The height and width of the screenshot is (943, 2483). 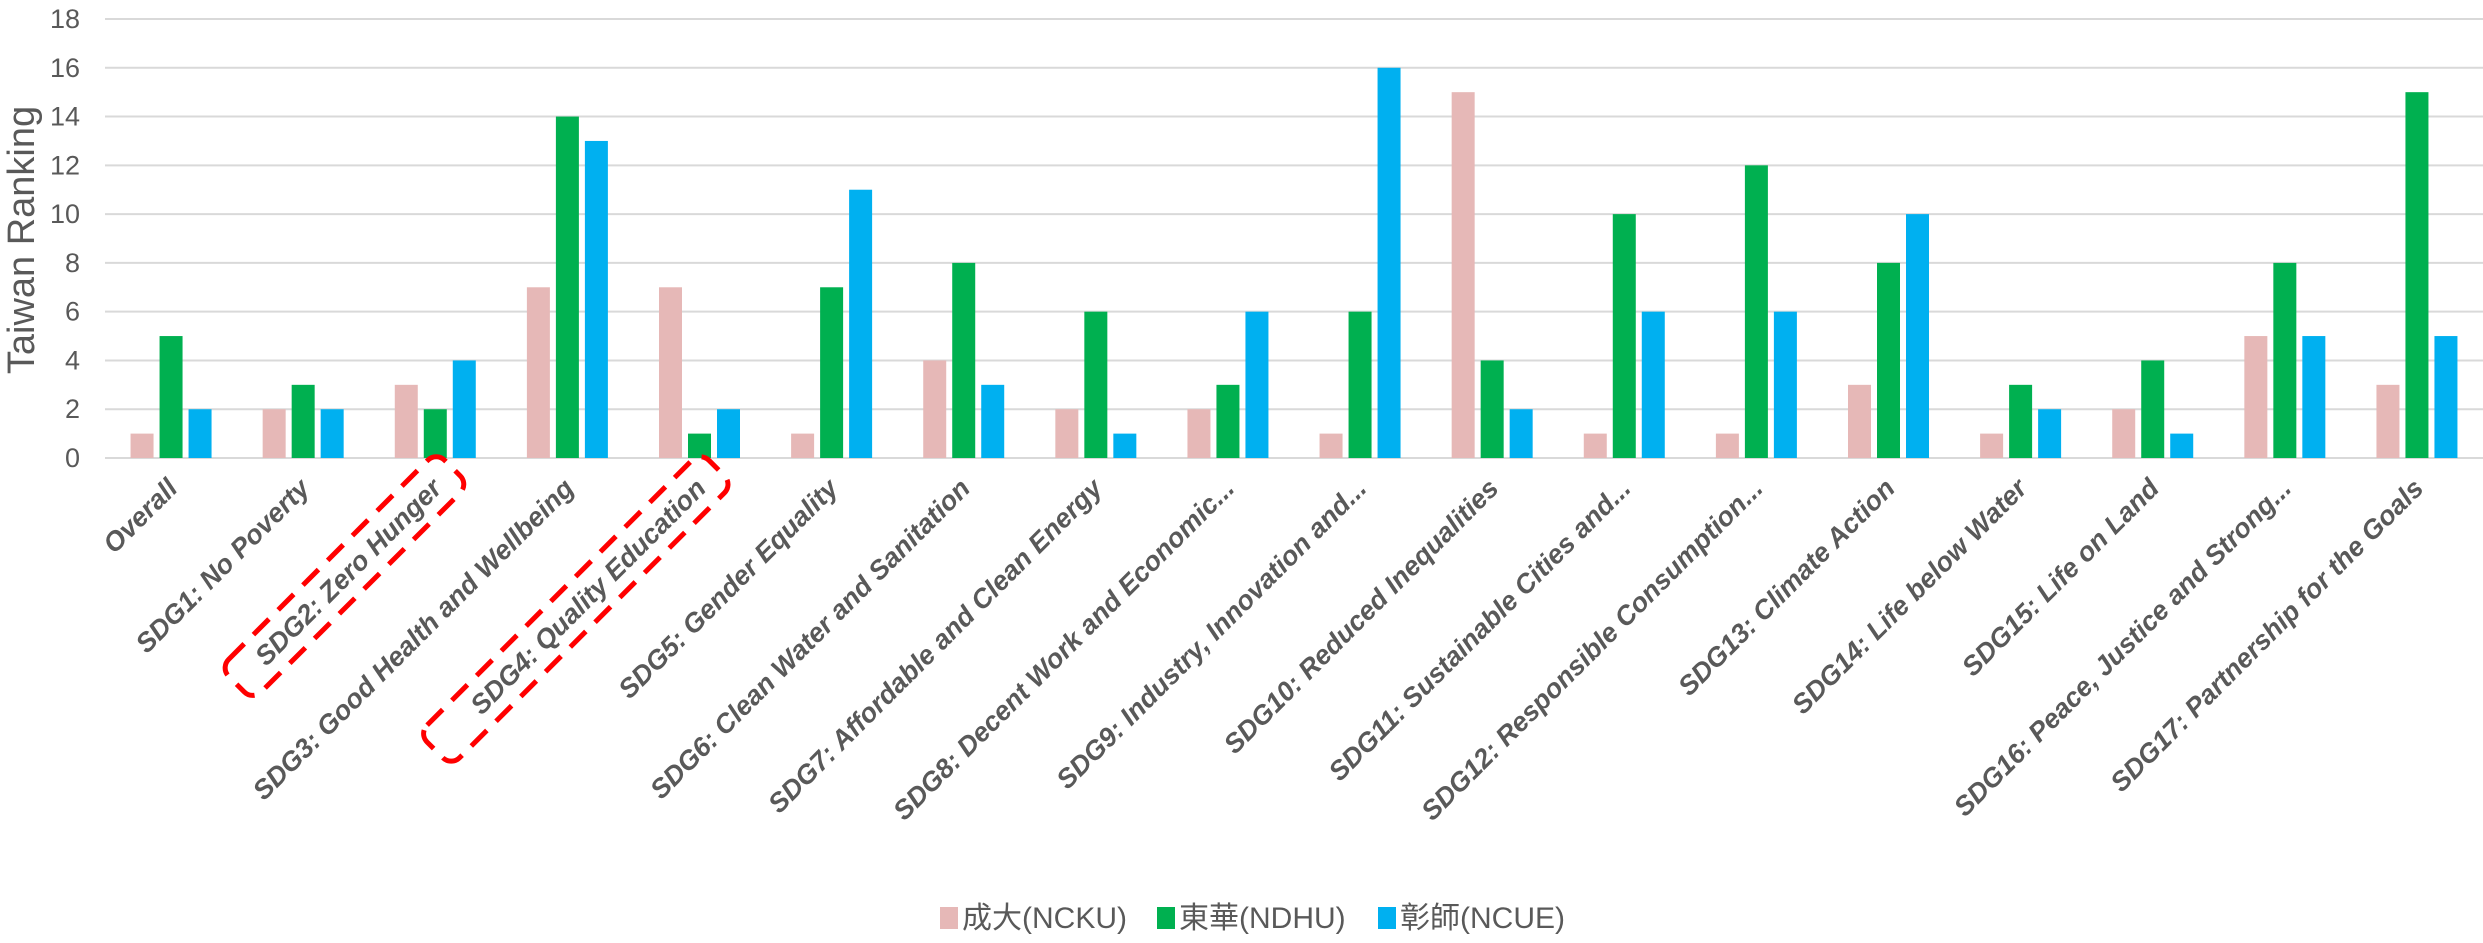 What do you see at coordinates (1262, 918) in the screenshot?
I see `legend-label: 東華(NDHU)` at bounding box center [1262, 918].